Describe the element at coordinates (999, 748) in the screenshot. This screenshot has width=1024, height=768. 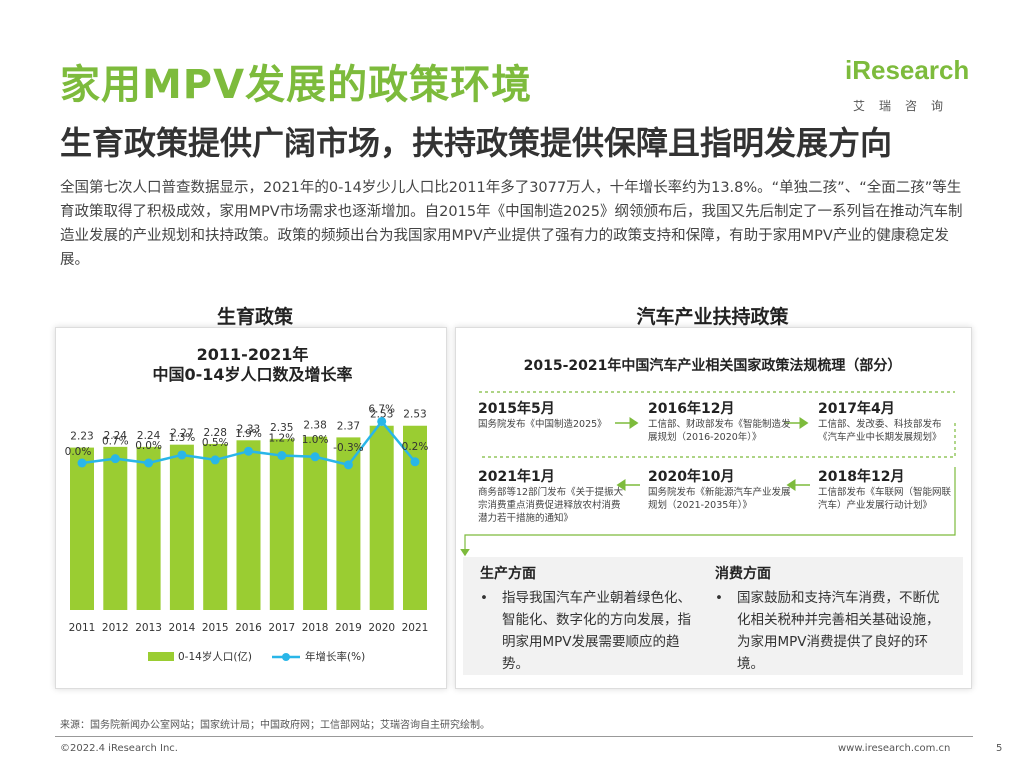
I see `page-number: 5` at that location.